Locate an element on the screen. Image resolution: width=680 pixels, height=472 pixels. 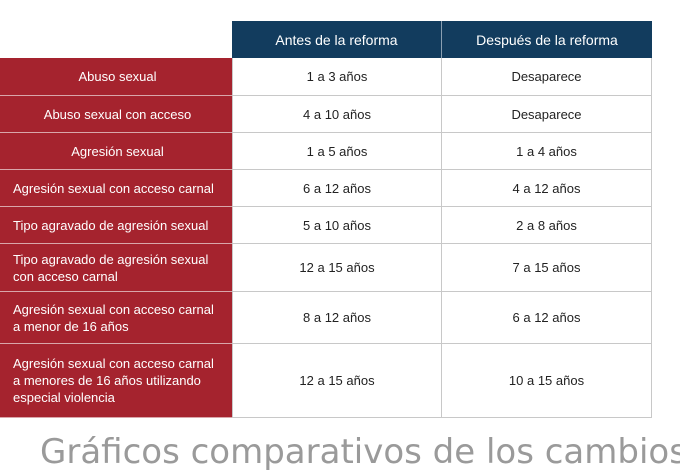
cell-before: 6 a 12 años is located at coordinates (337, 188).